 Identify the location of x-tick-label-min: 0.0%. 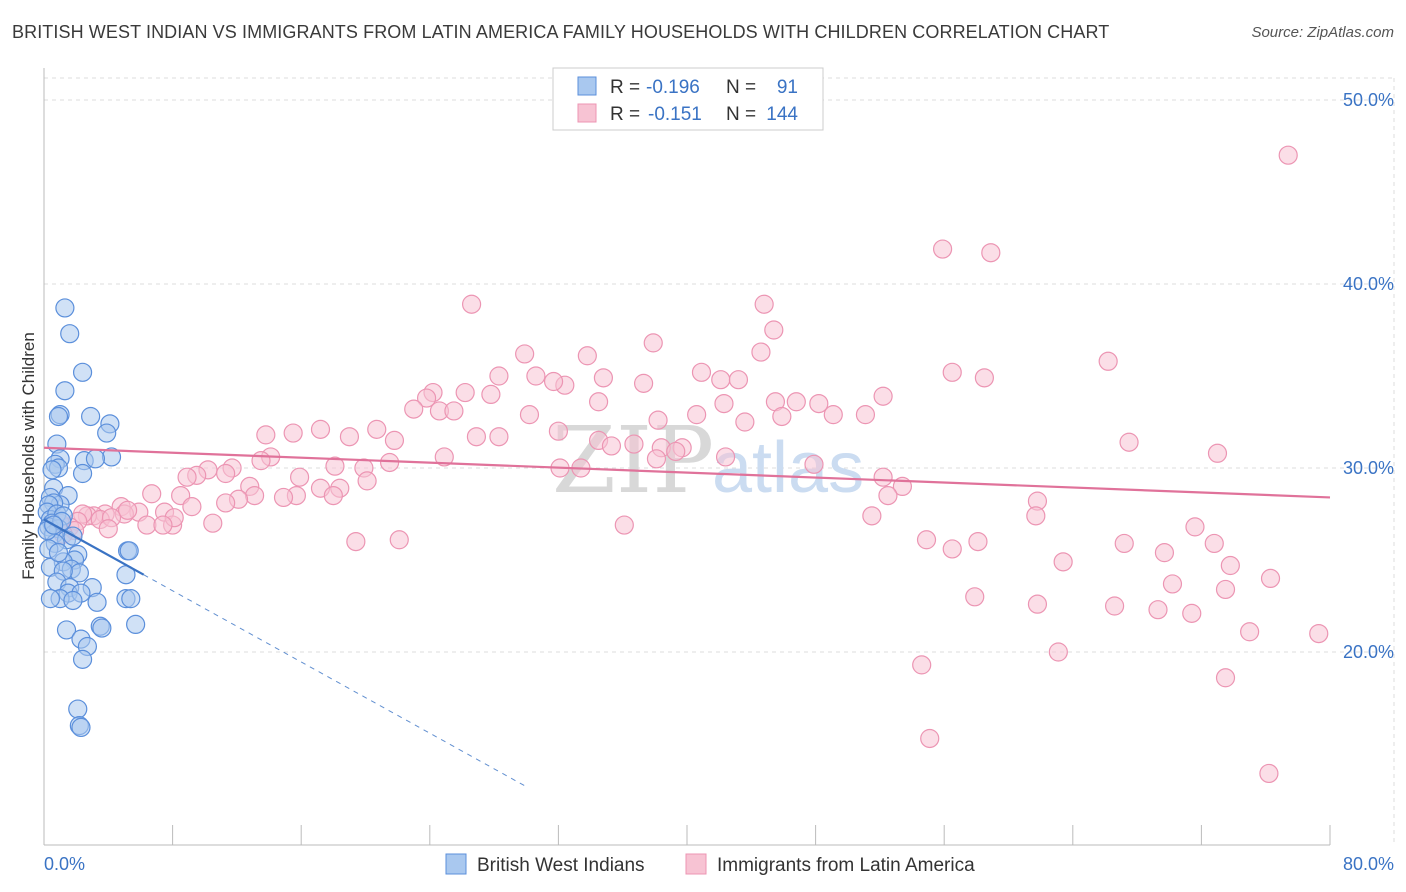
(64, 864).